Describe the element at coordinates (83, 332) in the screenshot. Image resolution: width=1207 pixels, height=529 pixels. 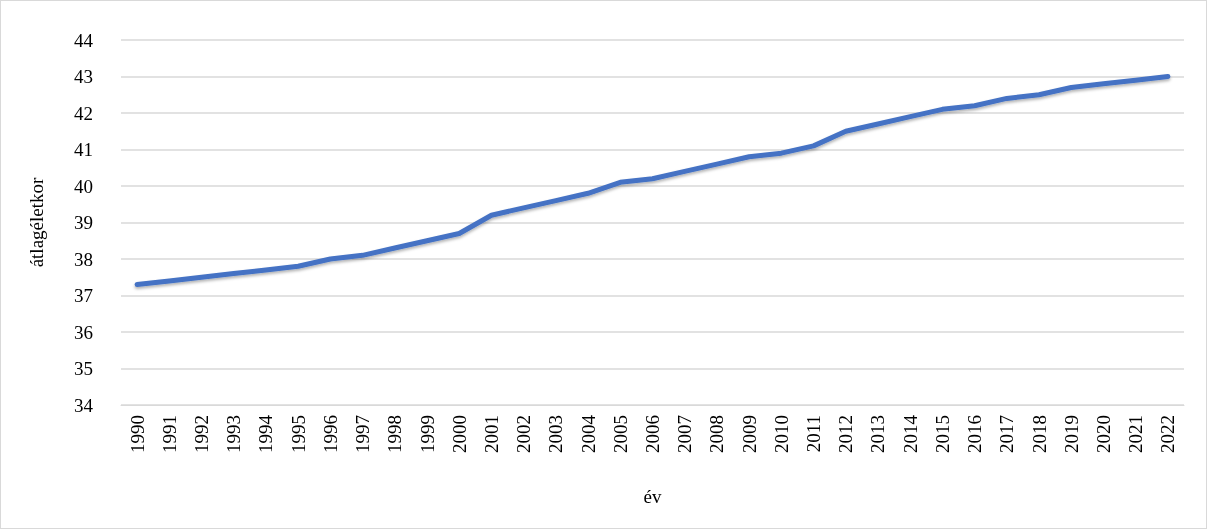
I see `y-tick-label: 36` at that location.